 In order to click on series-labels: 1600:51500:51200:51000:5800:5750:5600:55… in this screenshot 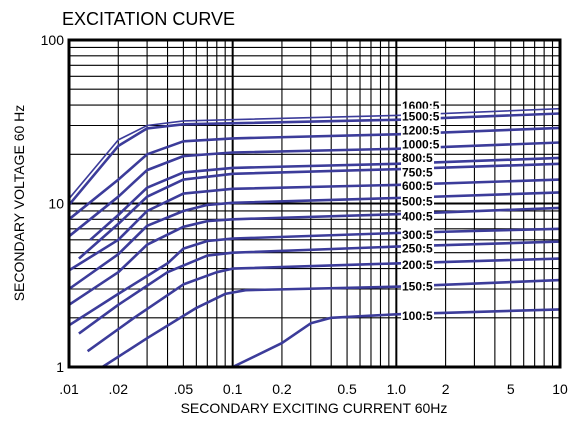, I will do `click(421, 210)`.